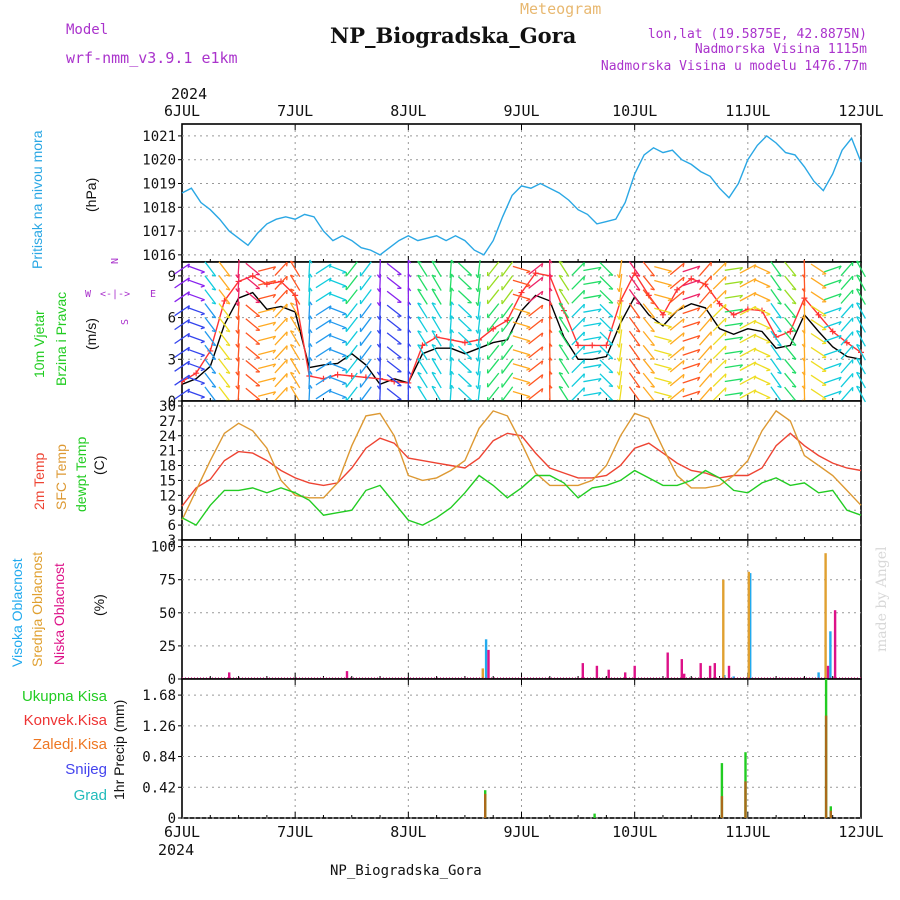  Describe the element at coordinates (159, 161) in the screenshot. I see `y-tick-label: 1020` at that location.